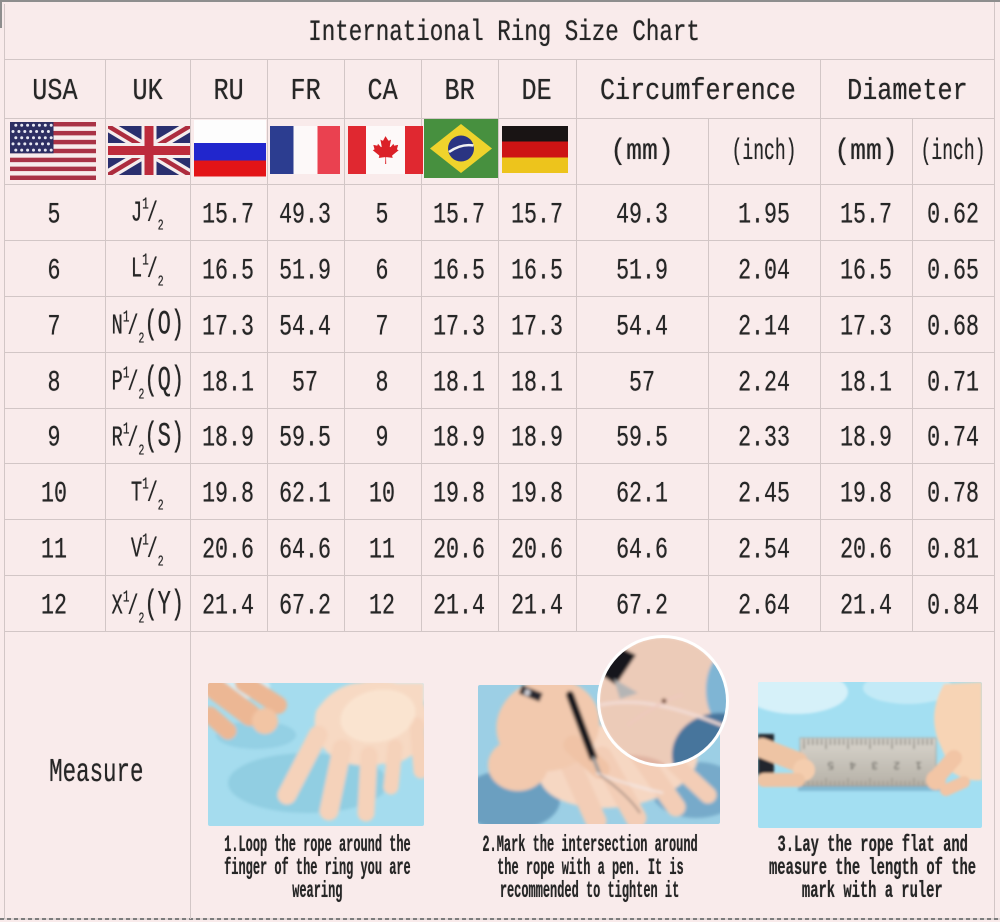 This screenshot has width=1000, height=922. I want to click on svg-text: 1, so click(918, 764).